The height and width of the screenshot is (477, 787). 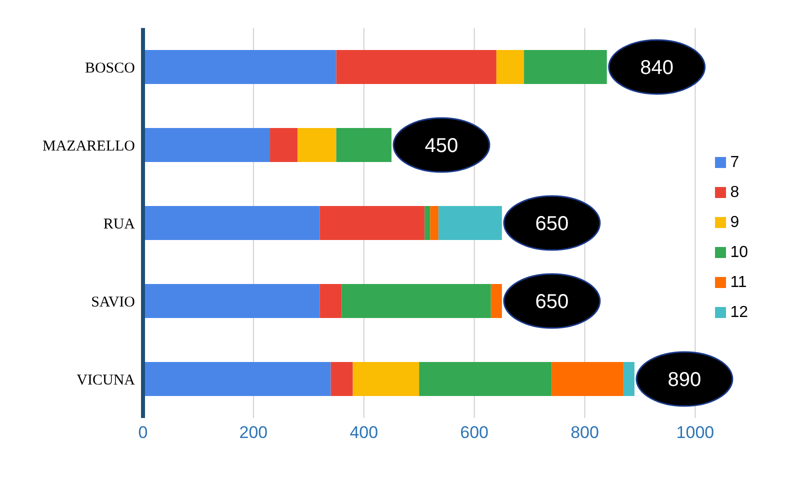 What do you see at coordinates (657, 68) in the screenshot?
I see `total-label: 840` at bounding box center [657, 68].